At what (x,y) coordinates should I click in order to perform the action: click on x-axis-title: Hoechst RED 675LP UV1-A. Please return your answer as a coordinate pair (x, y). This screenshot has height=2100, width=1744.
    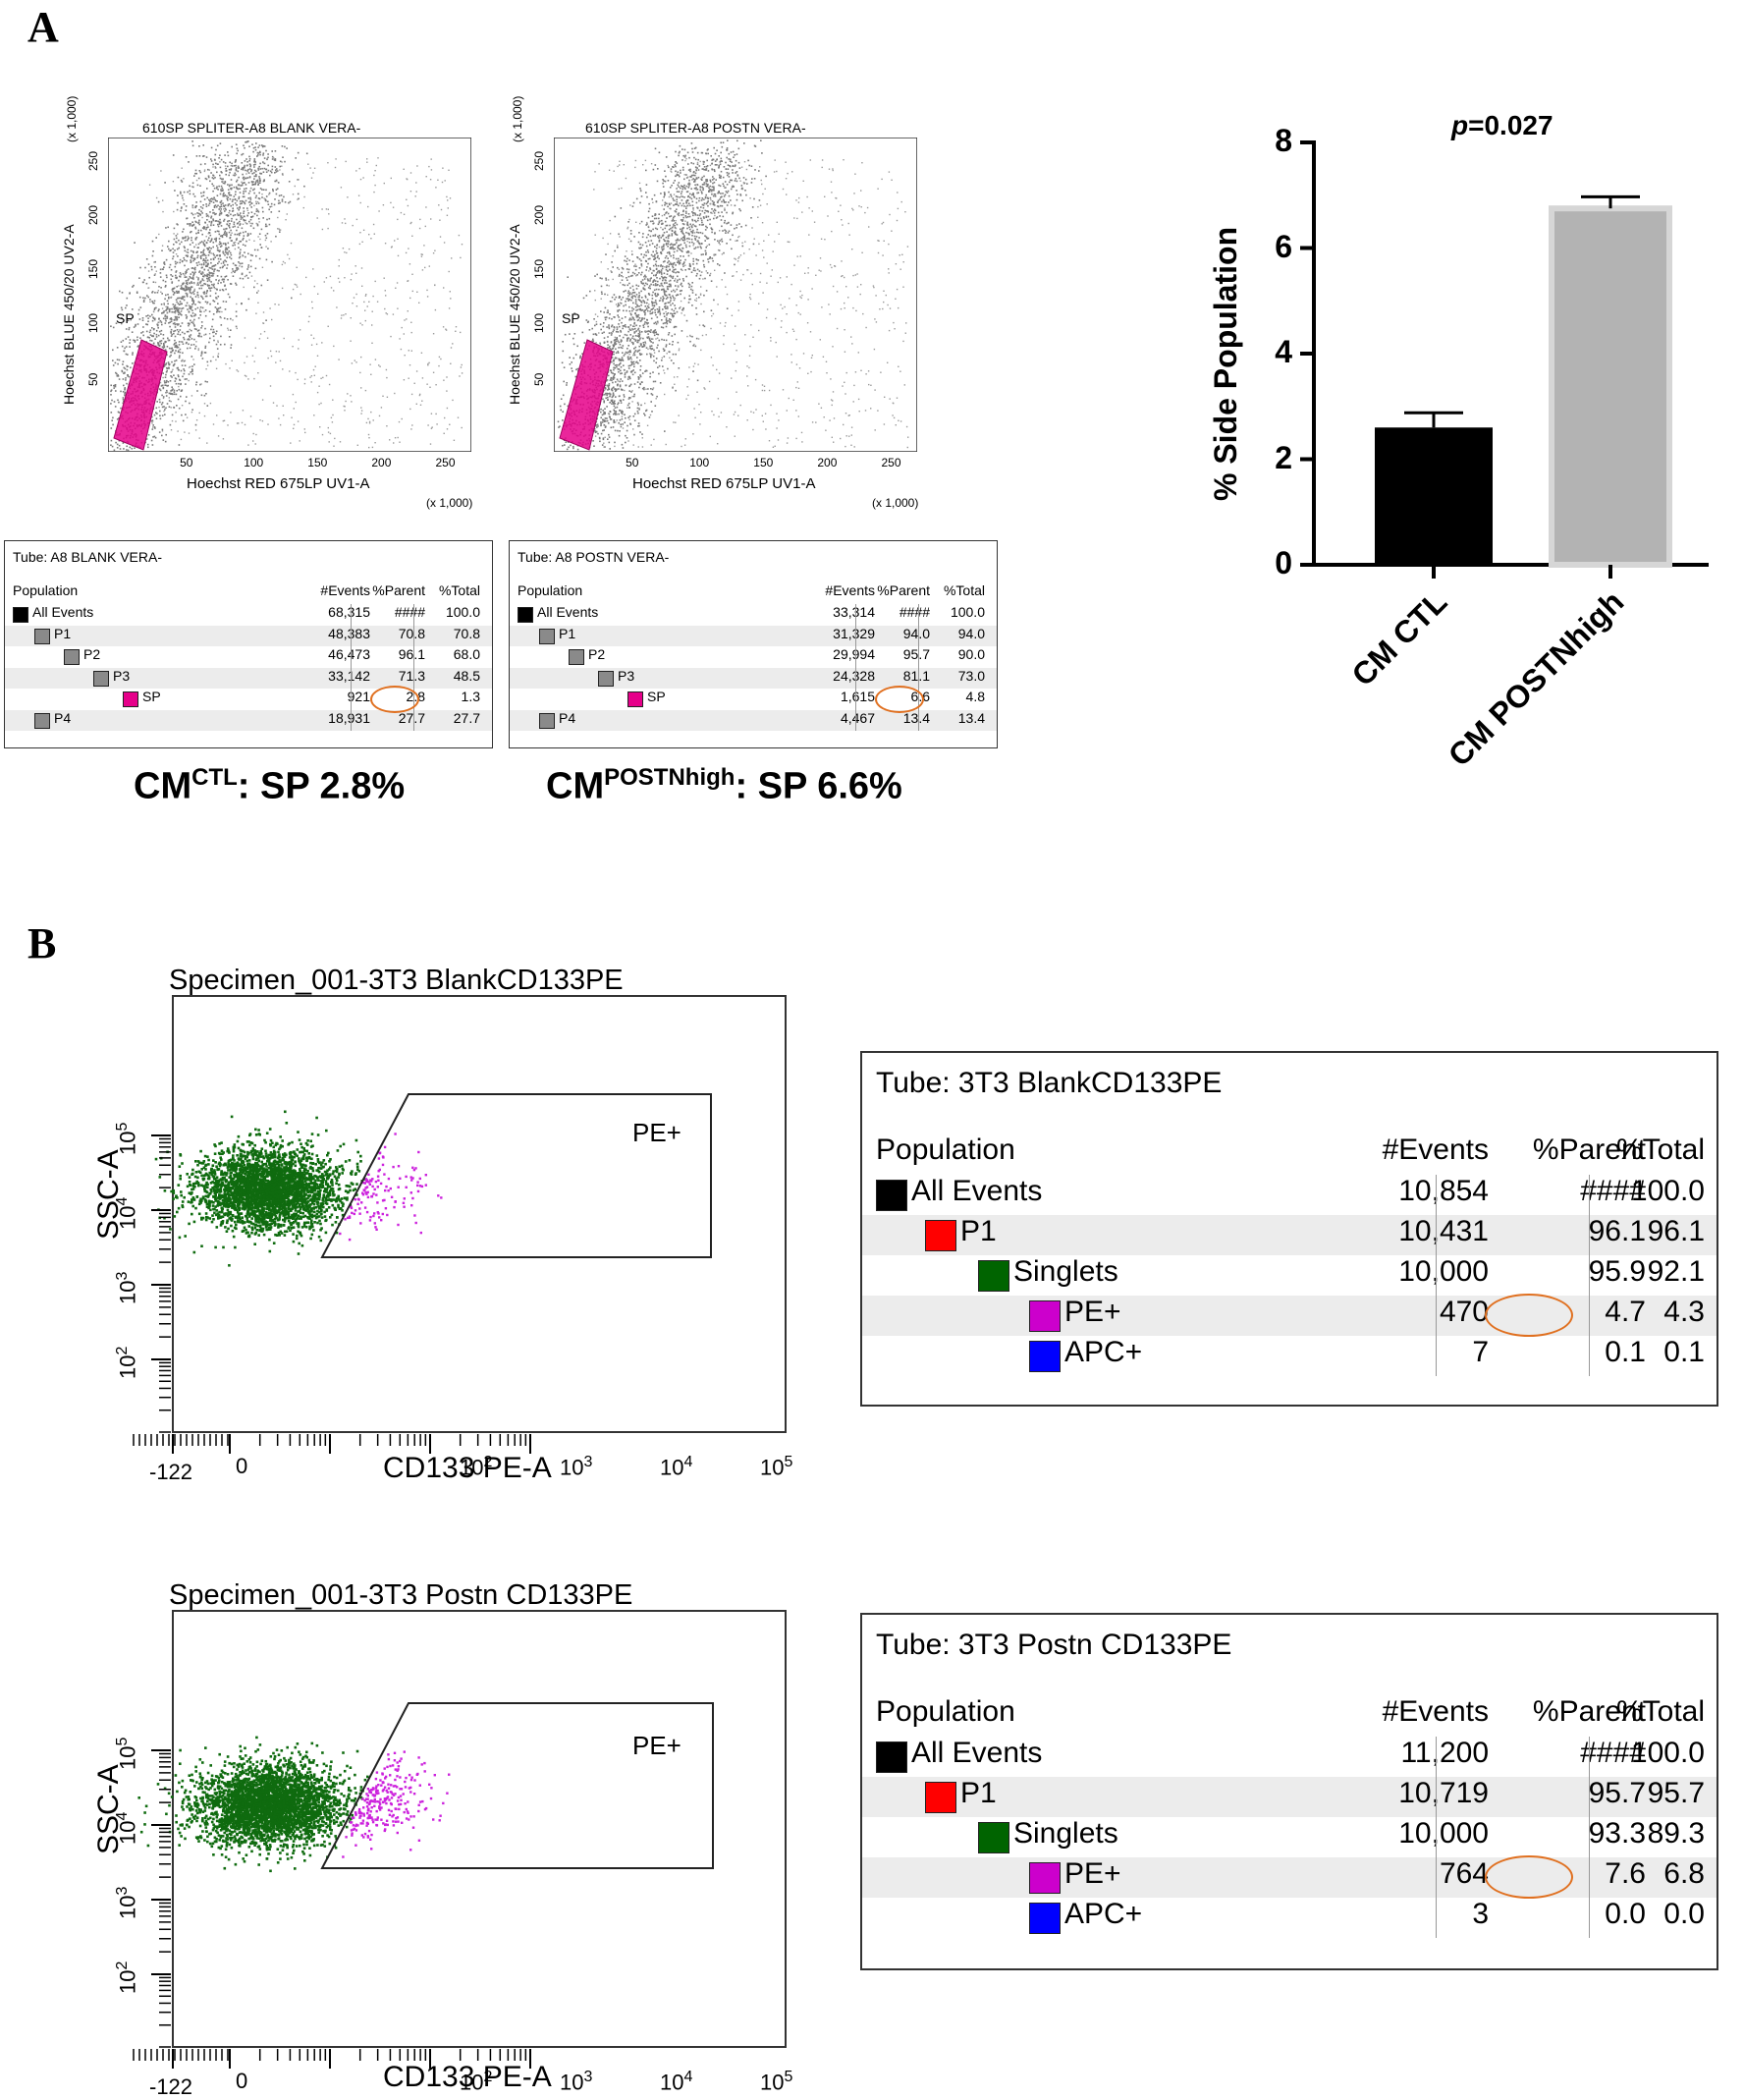
    Looking at the image, I should click on (724, 483).